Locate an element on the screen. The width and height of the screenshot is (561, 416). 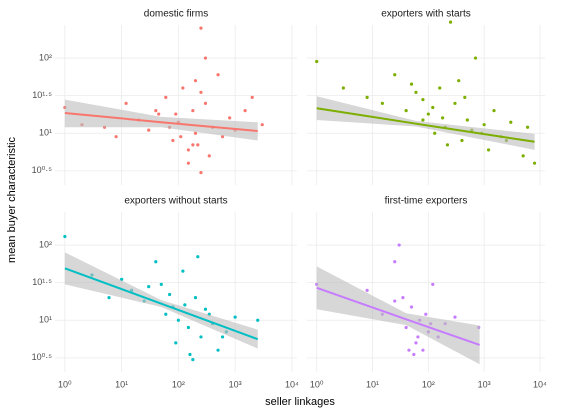
x-axis-title: seller linkages is located at coordinates (300, 402).